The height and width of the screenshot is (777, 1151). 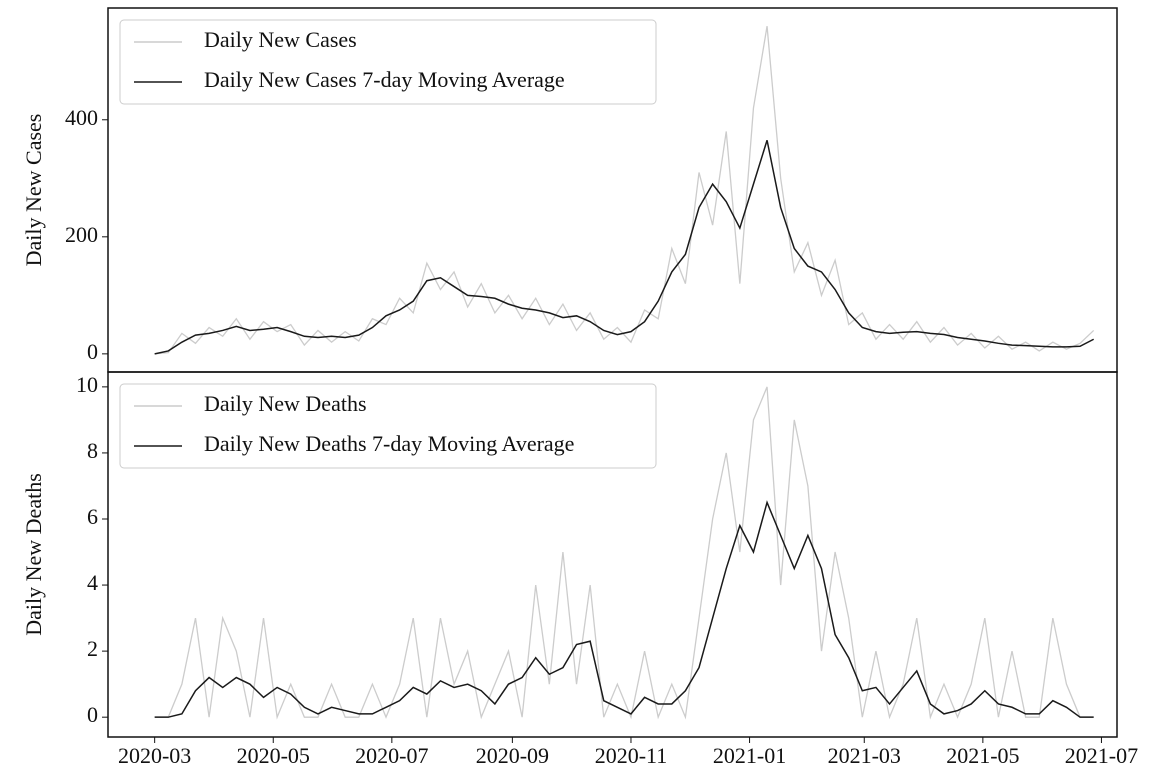 What do you see at coordinates (92, 582) in the screenshot?
I see `y-tick-label: 4` at bounding box center [92, 582].